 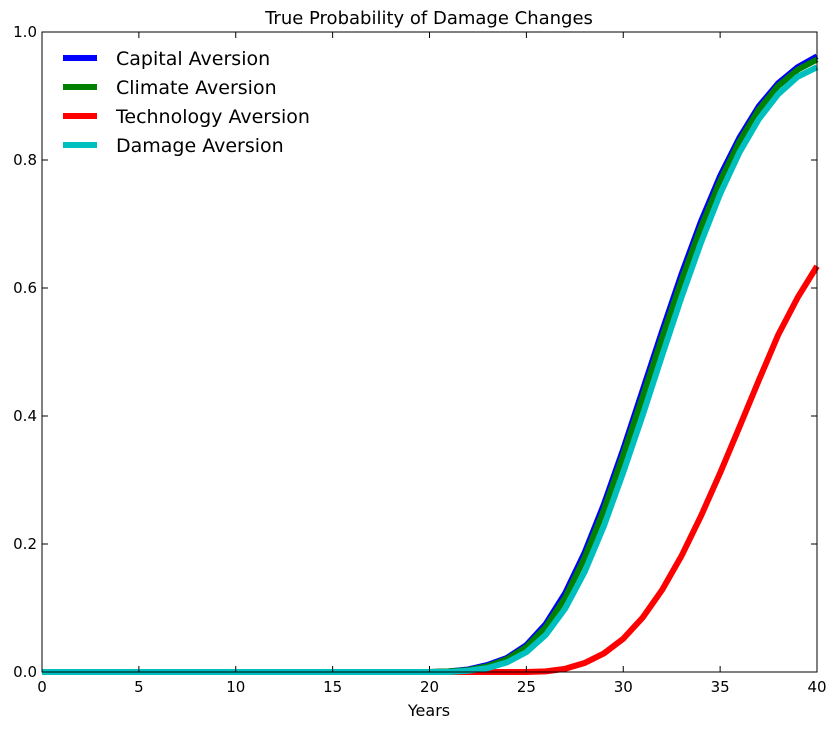 I want to click on y-tick-label: 0.4, so click(x=25, y=416).